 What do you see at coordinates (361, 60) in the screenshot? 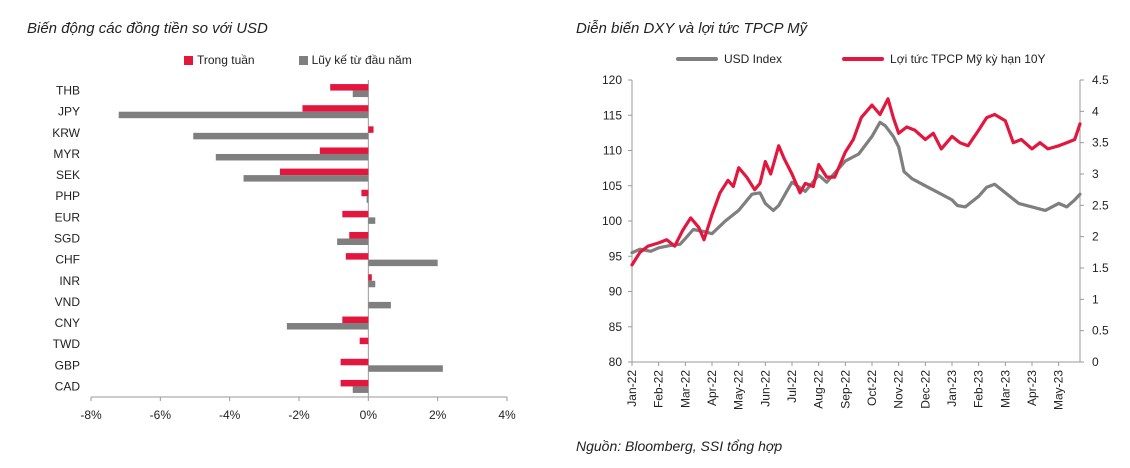
I see `legend-label-ytd: Lũy kế từ đầu năm` at bounding box center [361, 60].